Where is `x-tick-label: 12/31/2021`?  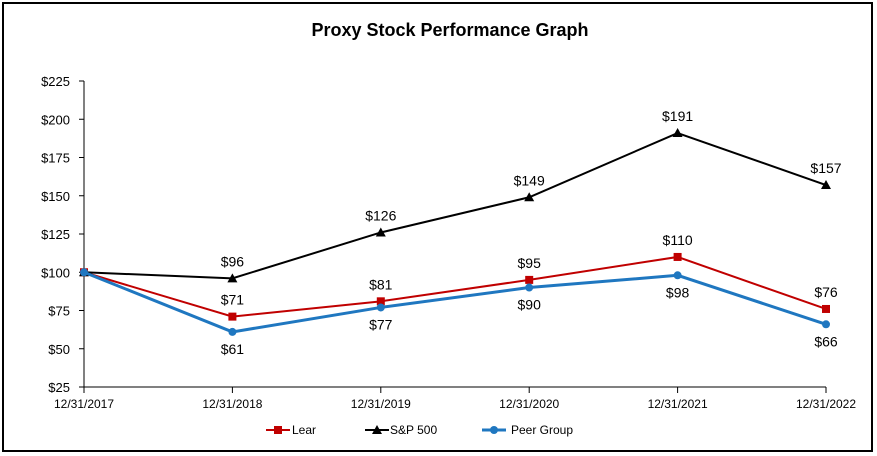
x-tick-label: 12/31/2021 is located at coordinates (678, 404).